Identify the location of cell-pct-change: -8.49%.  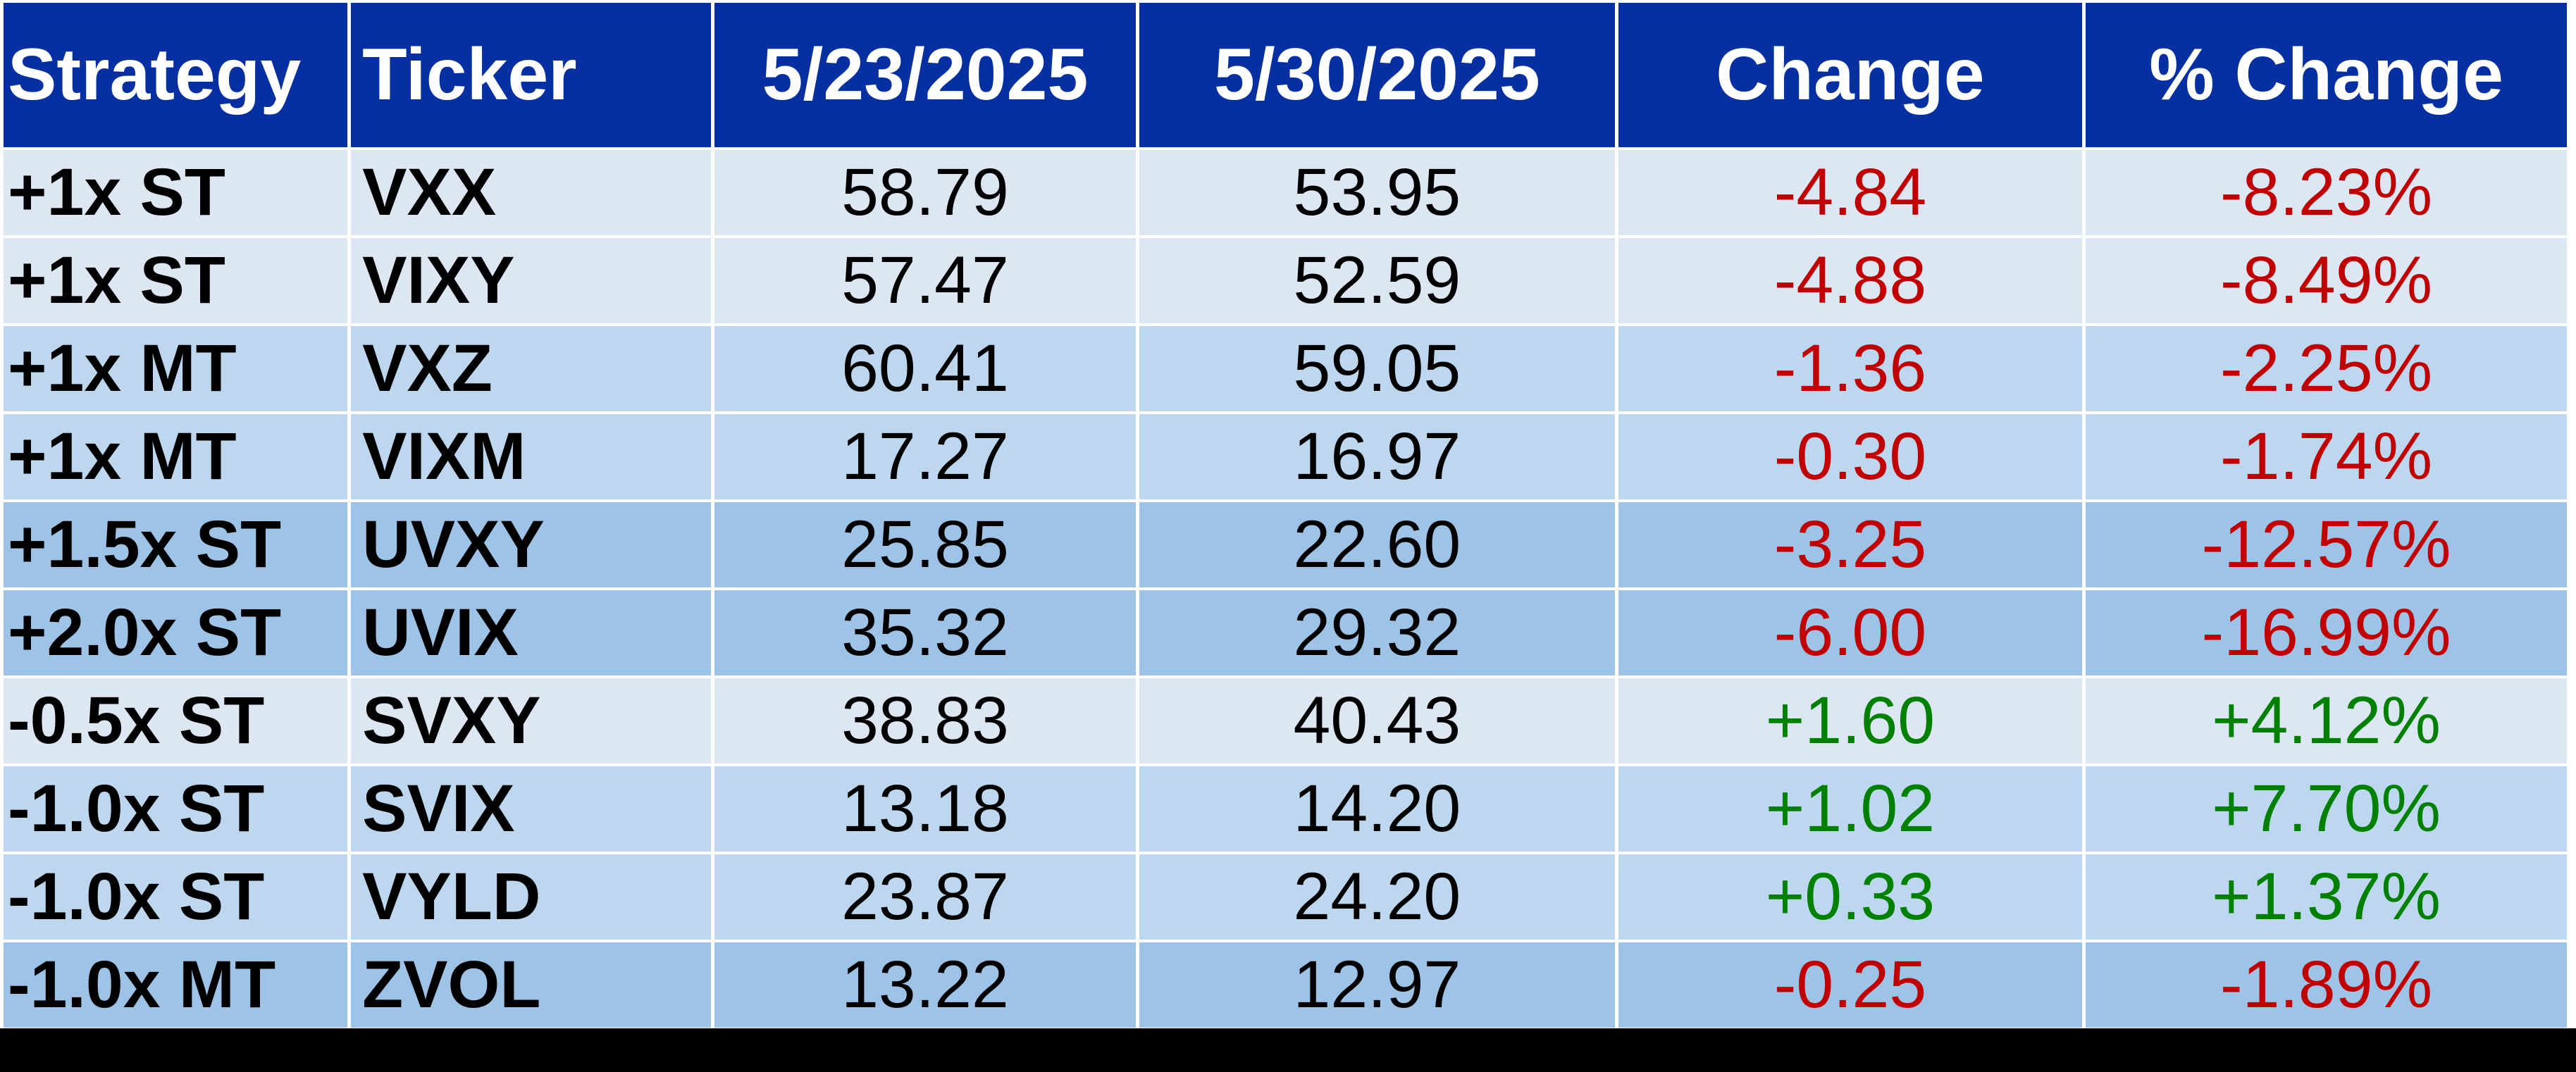
(2326, 280).